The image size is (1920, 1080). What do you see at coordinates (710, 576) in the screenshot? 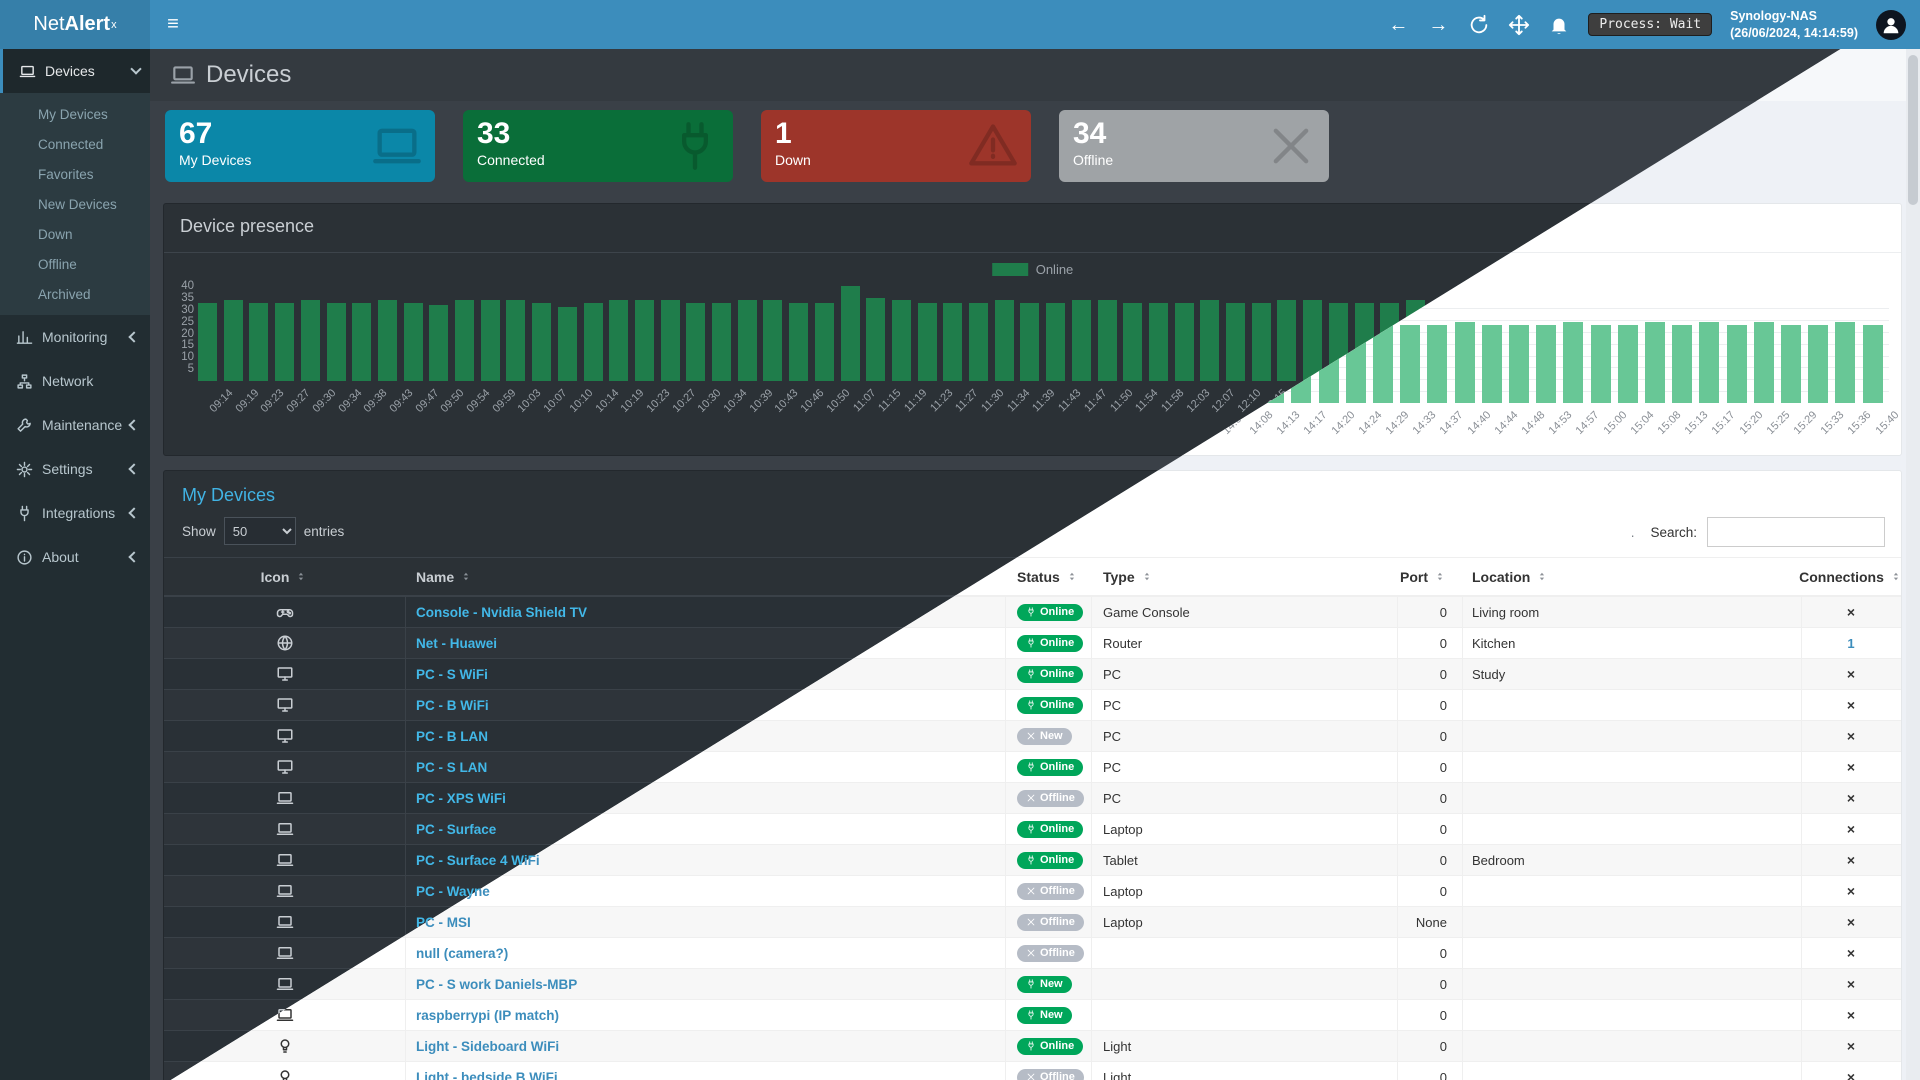
I see `column-header-name: Name` at bounding box center [710, 576].